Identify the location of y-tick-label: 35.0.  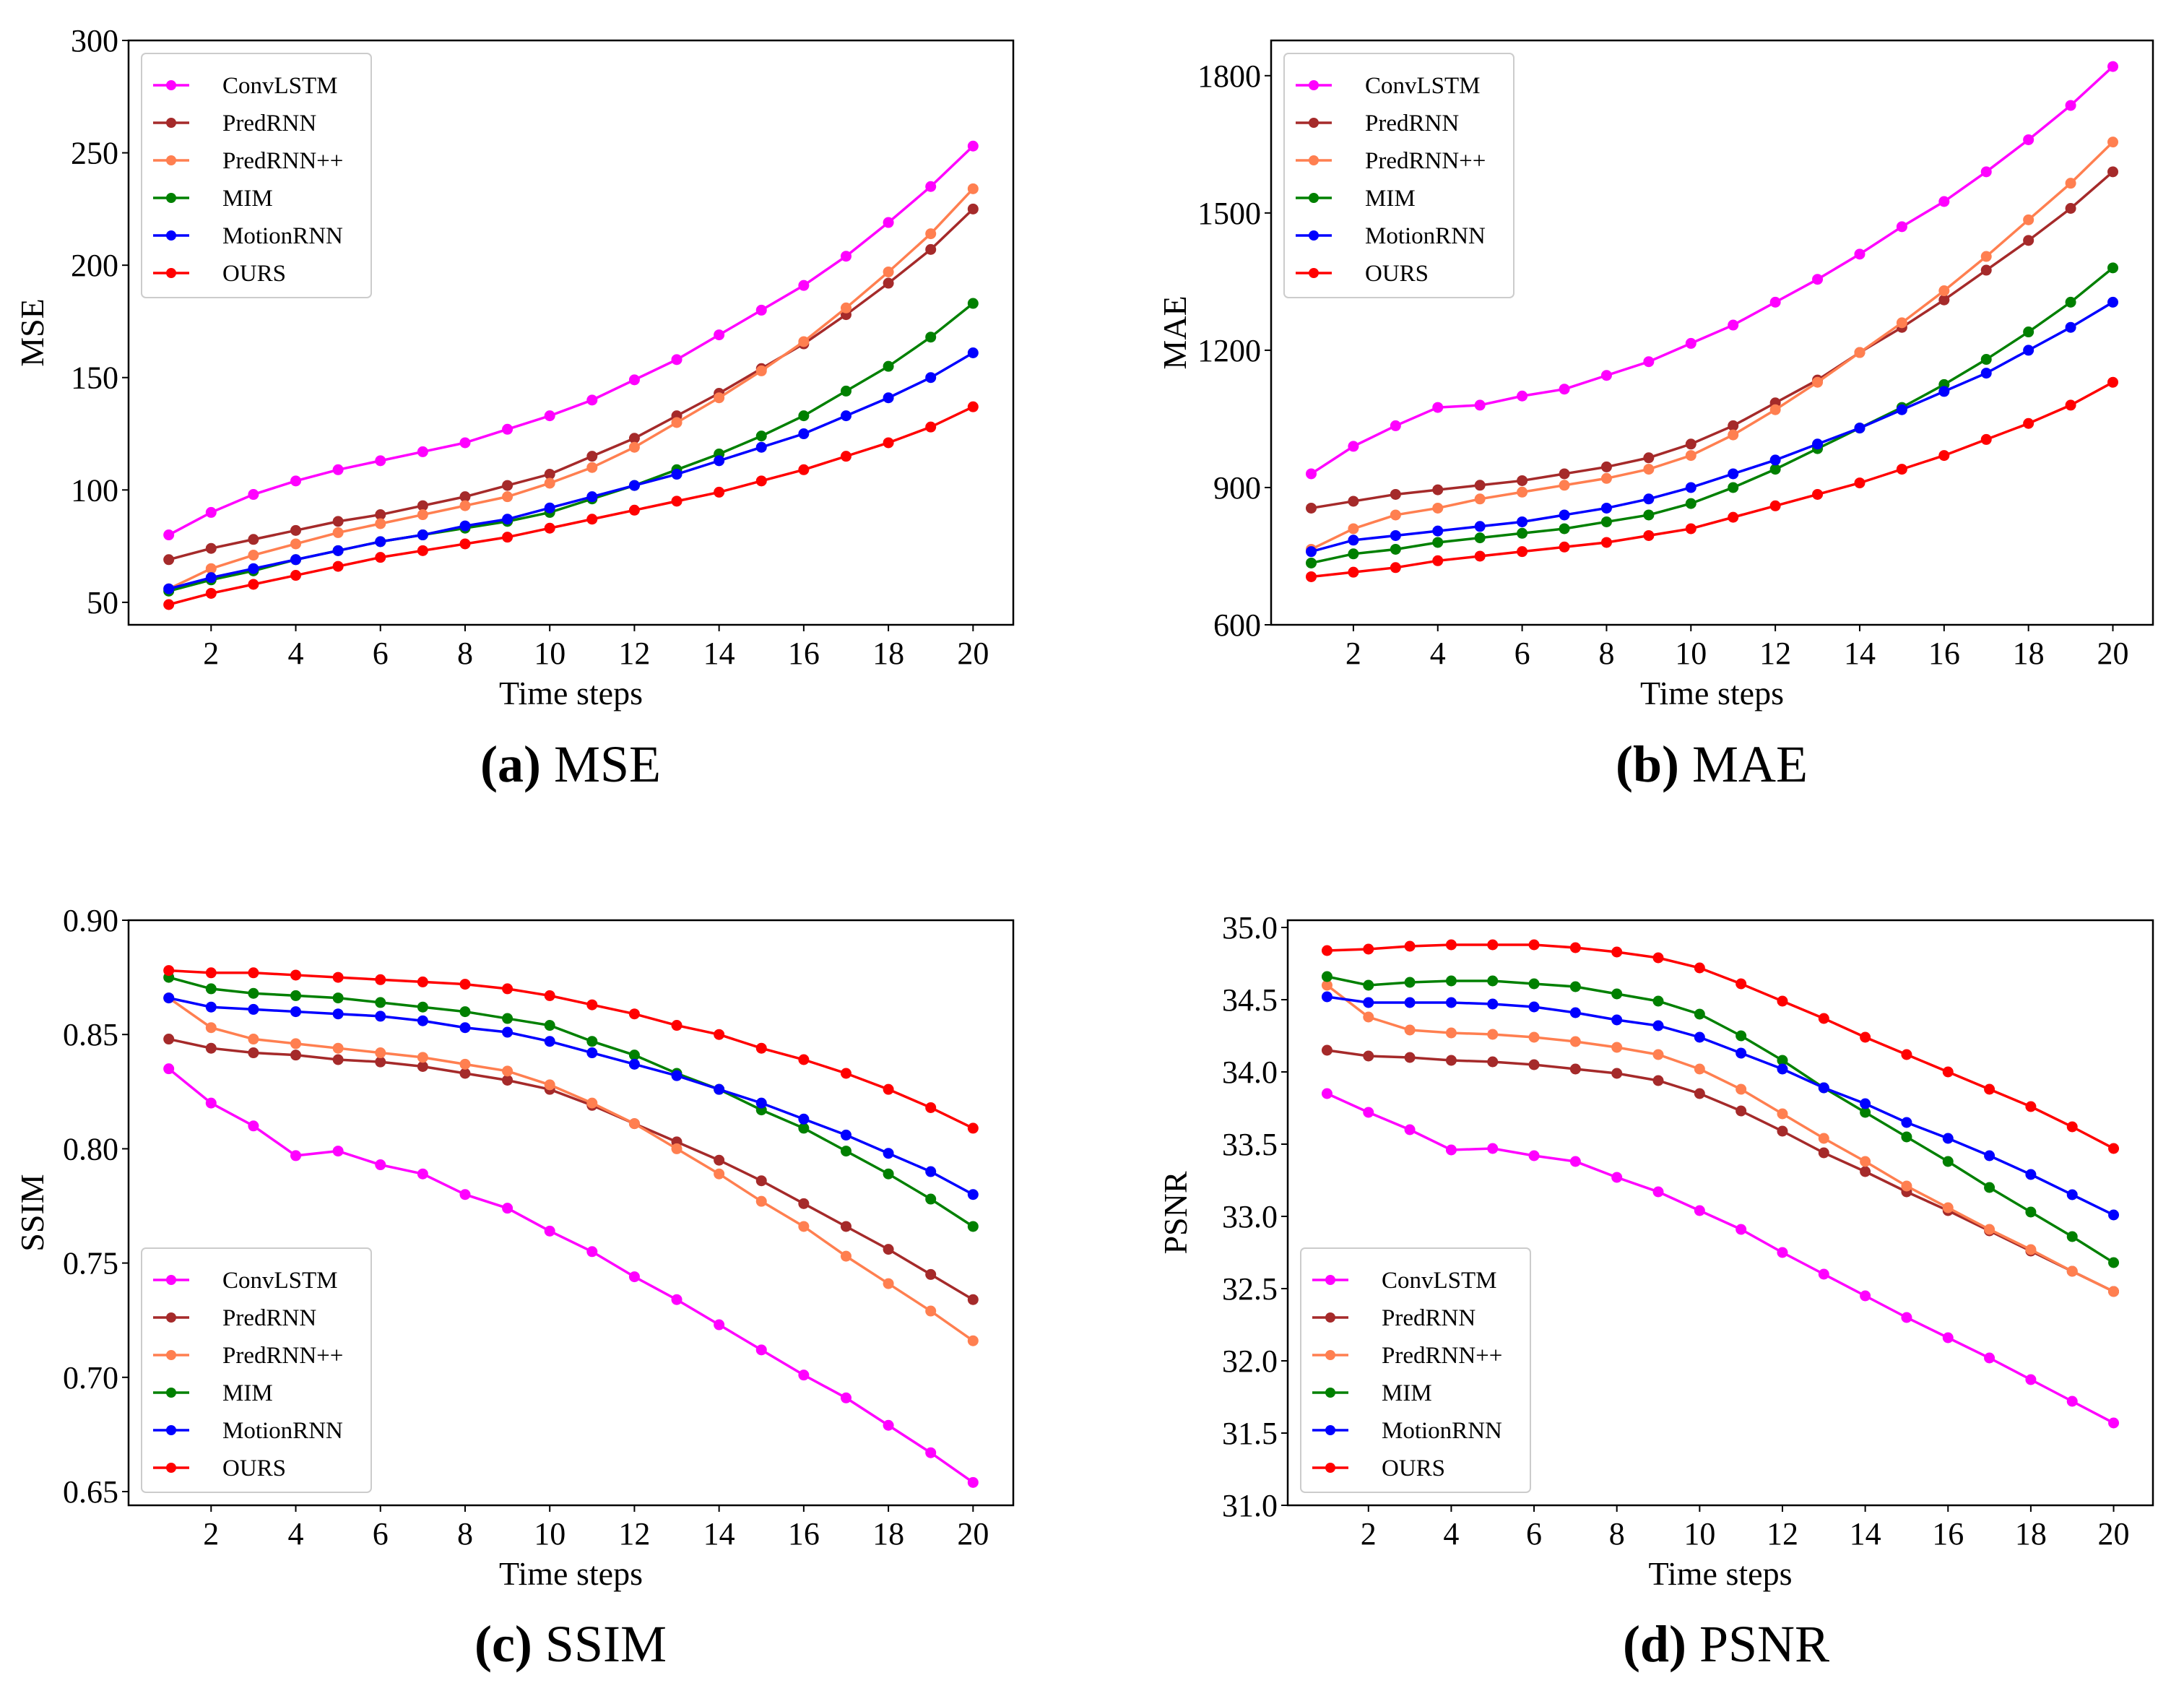
(1250, 928).